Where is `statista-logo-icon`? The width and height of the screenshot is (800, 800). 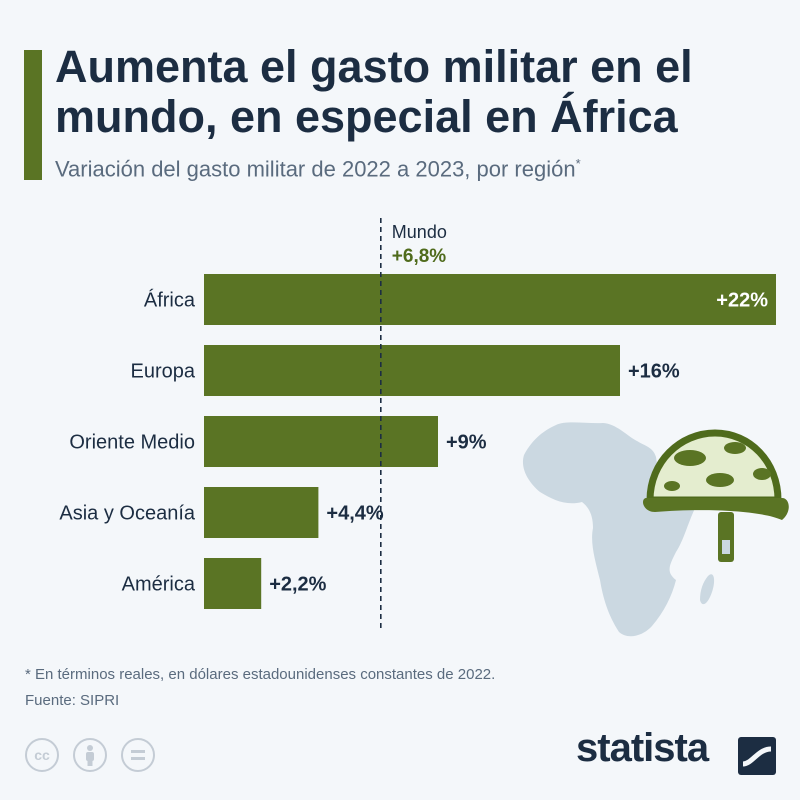
statista-logo-icon is located at coordinates (757, 756).